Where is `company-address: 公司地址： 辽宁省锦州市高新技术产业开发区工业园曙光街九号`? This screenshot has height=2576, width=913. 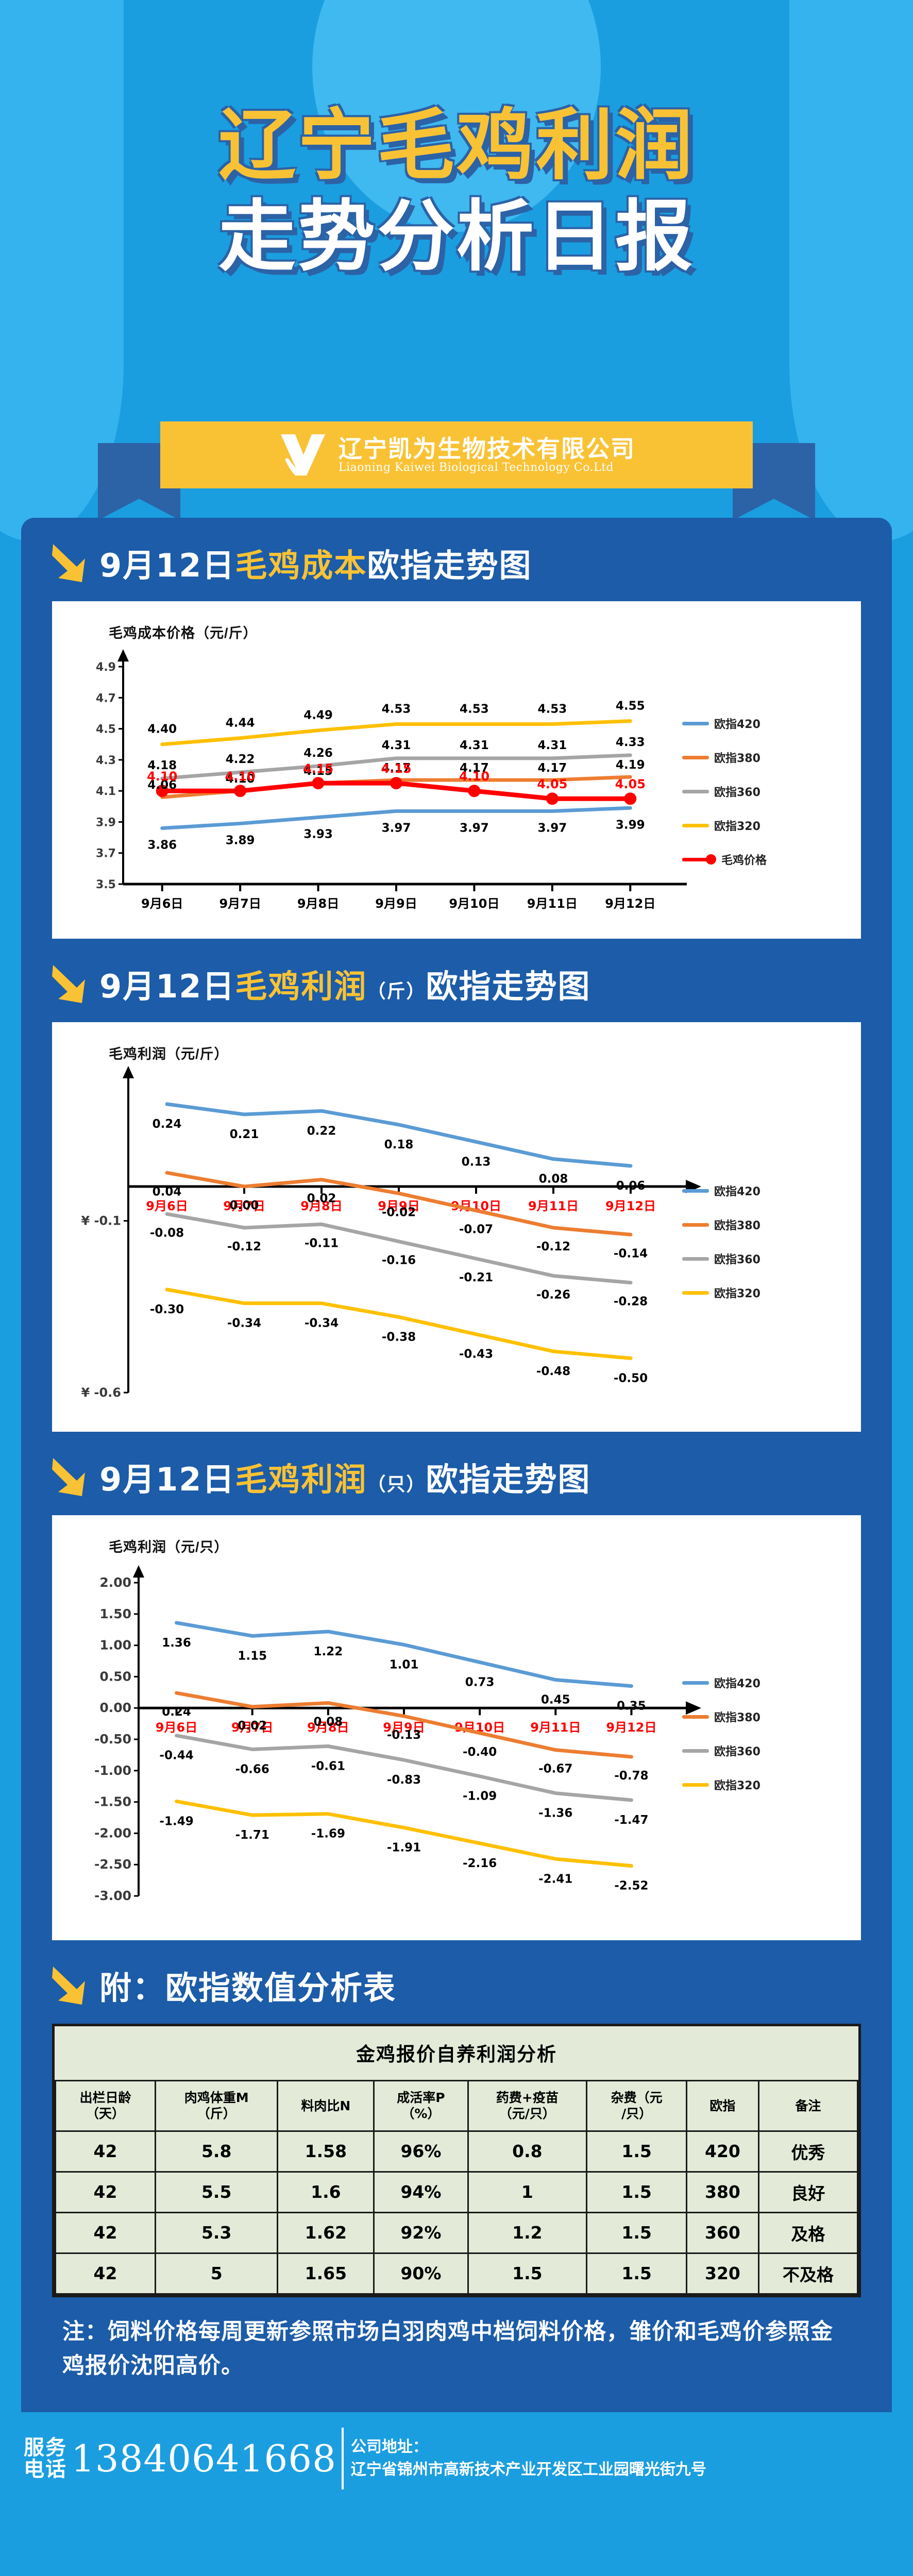
company-address: 公司地址： 辽宁省锦州市高新技术产业开发区工业园曙光街九号 is located at coordinates (528, 2458).